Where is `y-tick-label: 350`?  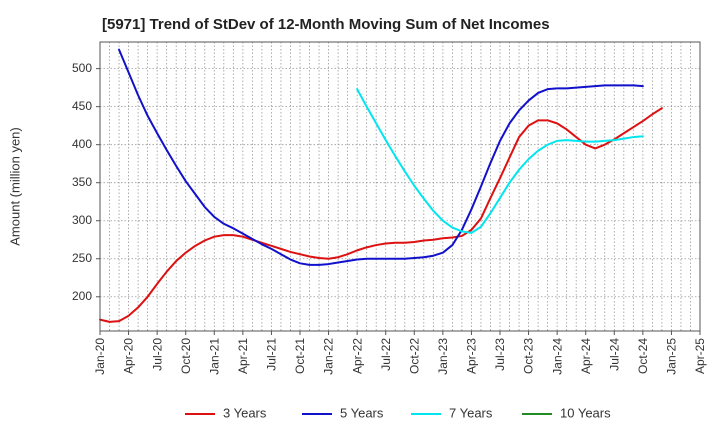
y-tick-label: 350 is located at coordinates (82, 182).